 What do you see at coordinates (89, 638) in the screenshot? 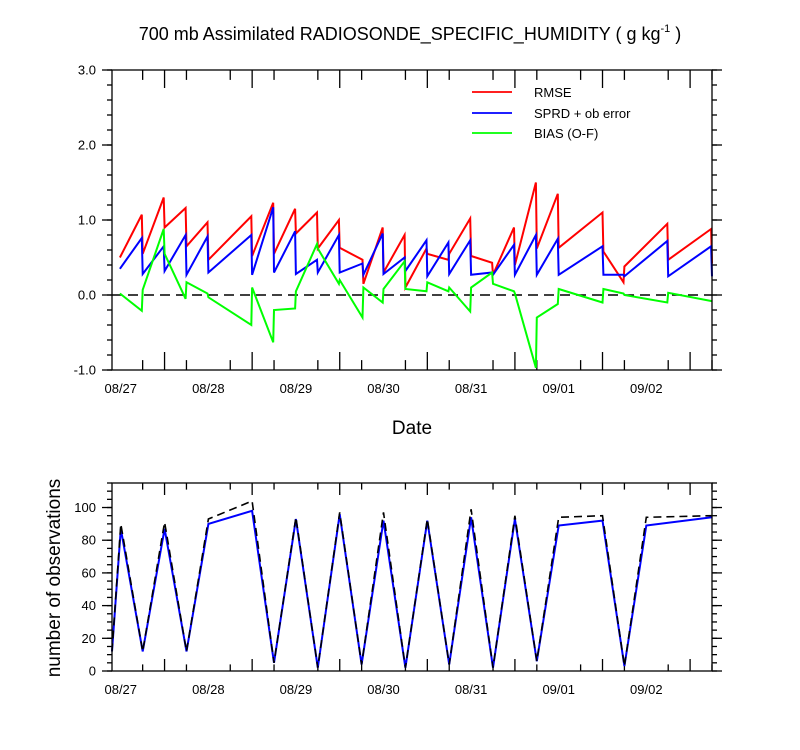
I see `y-tick-label: 20` at bounding box center [89, 638].